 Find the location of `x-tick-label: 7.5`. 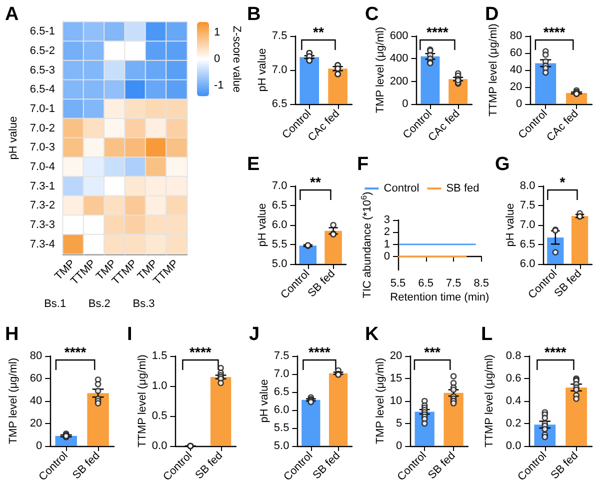

x-tick-label: 7.5 is located at coordinates (454, 284).